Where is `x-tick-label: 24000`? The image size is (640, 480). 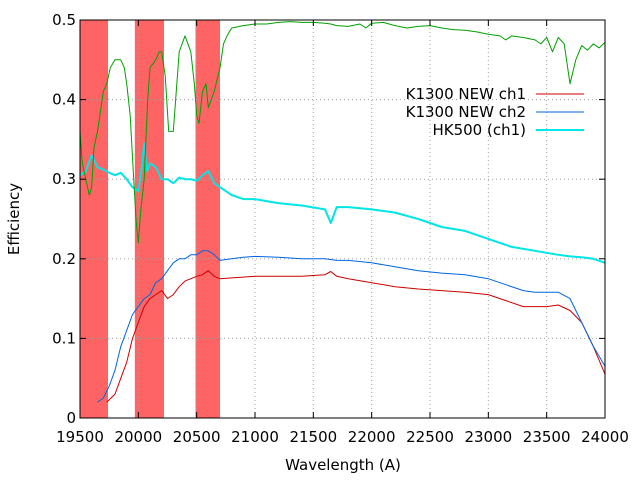 x-tick-label: 24000 is located at coordinates (605, 437).